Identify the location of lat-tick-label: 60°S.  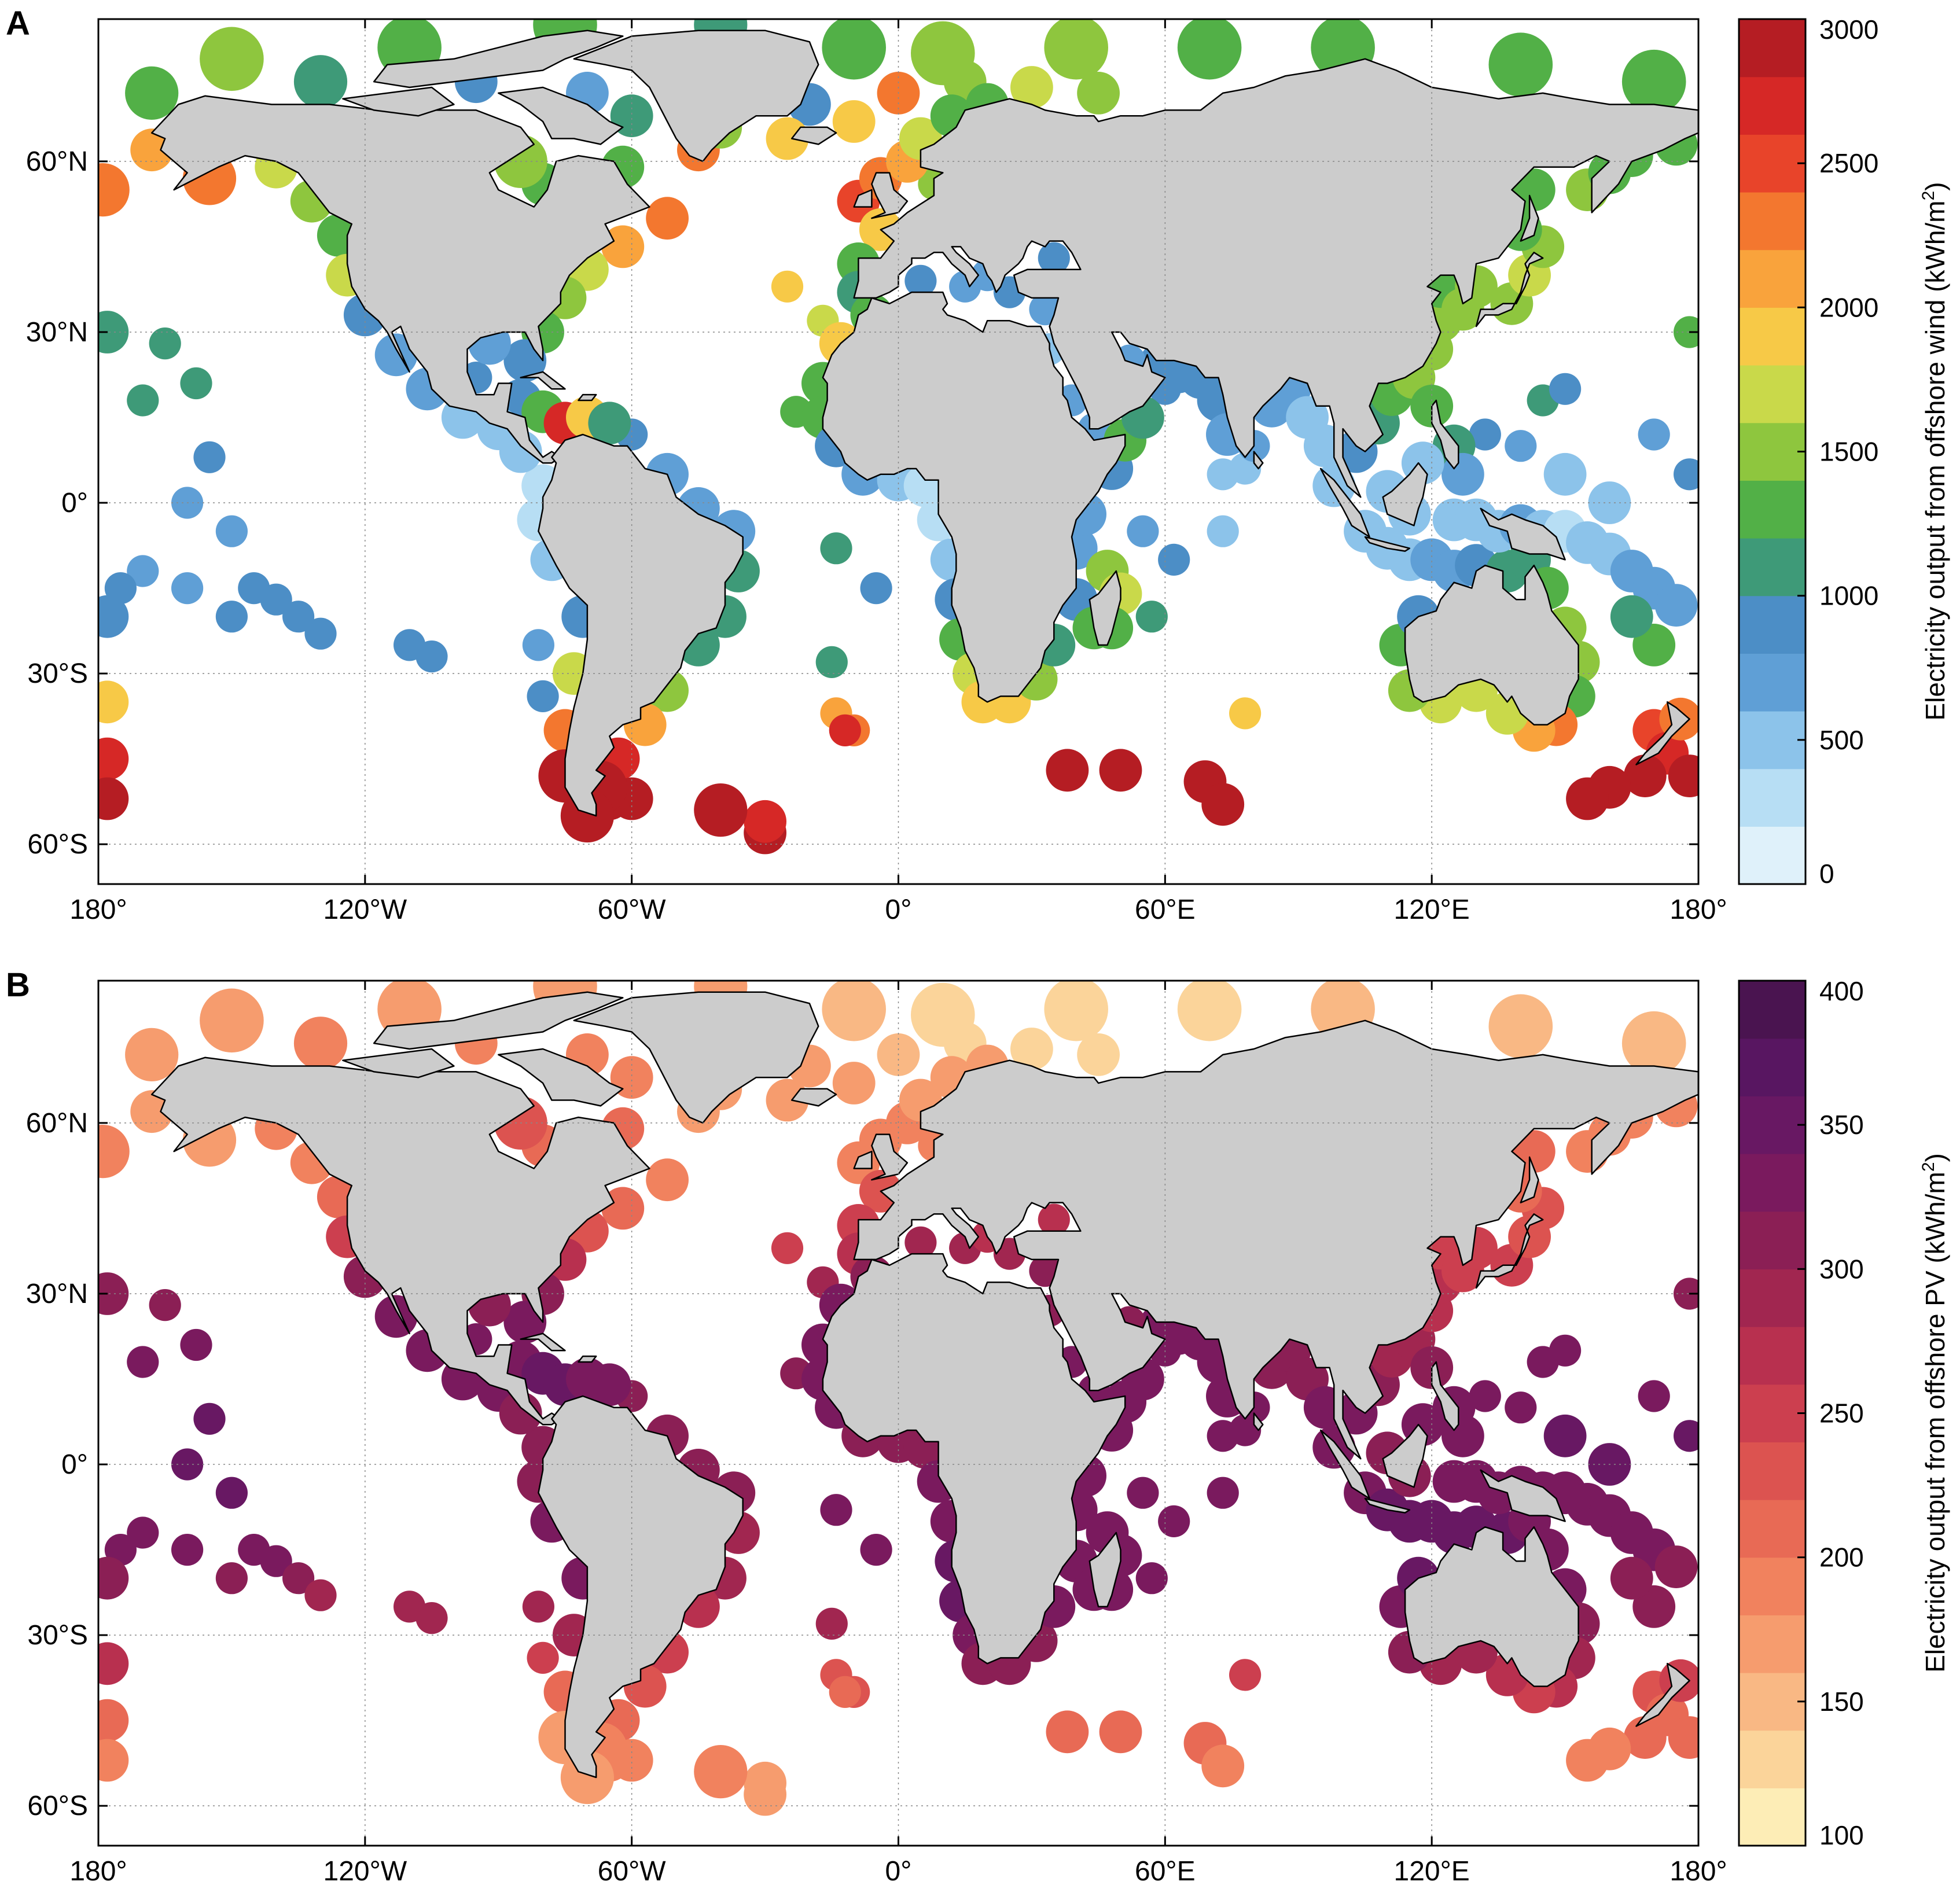
(57, 1806).